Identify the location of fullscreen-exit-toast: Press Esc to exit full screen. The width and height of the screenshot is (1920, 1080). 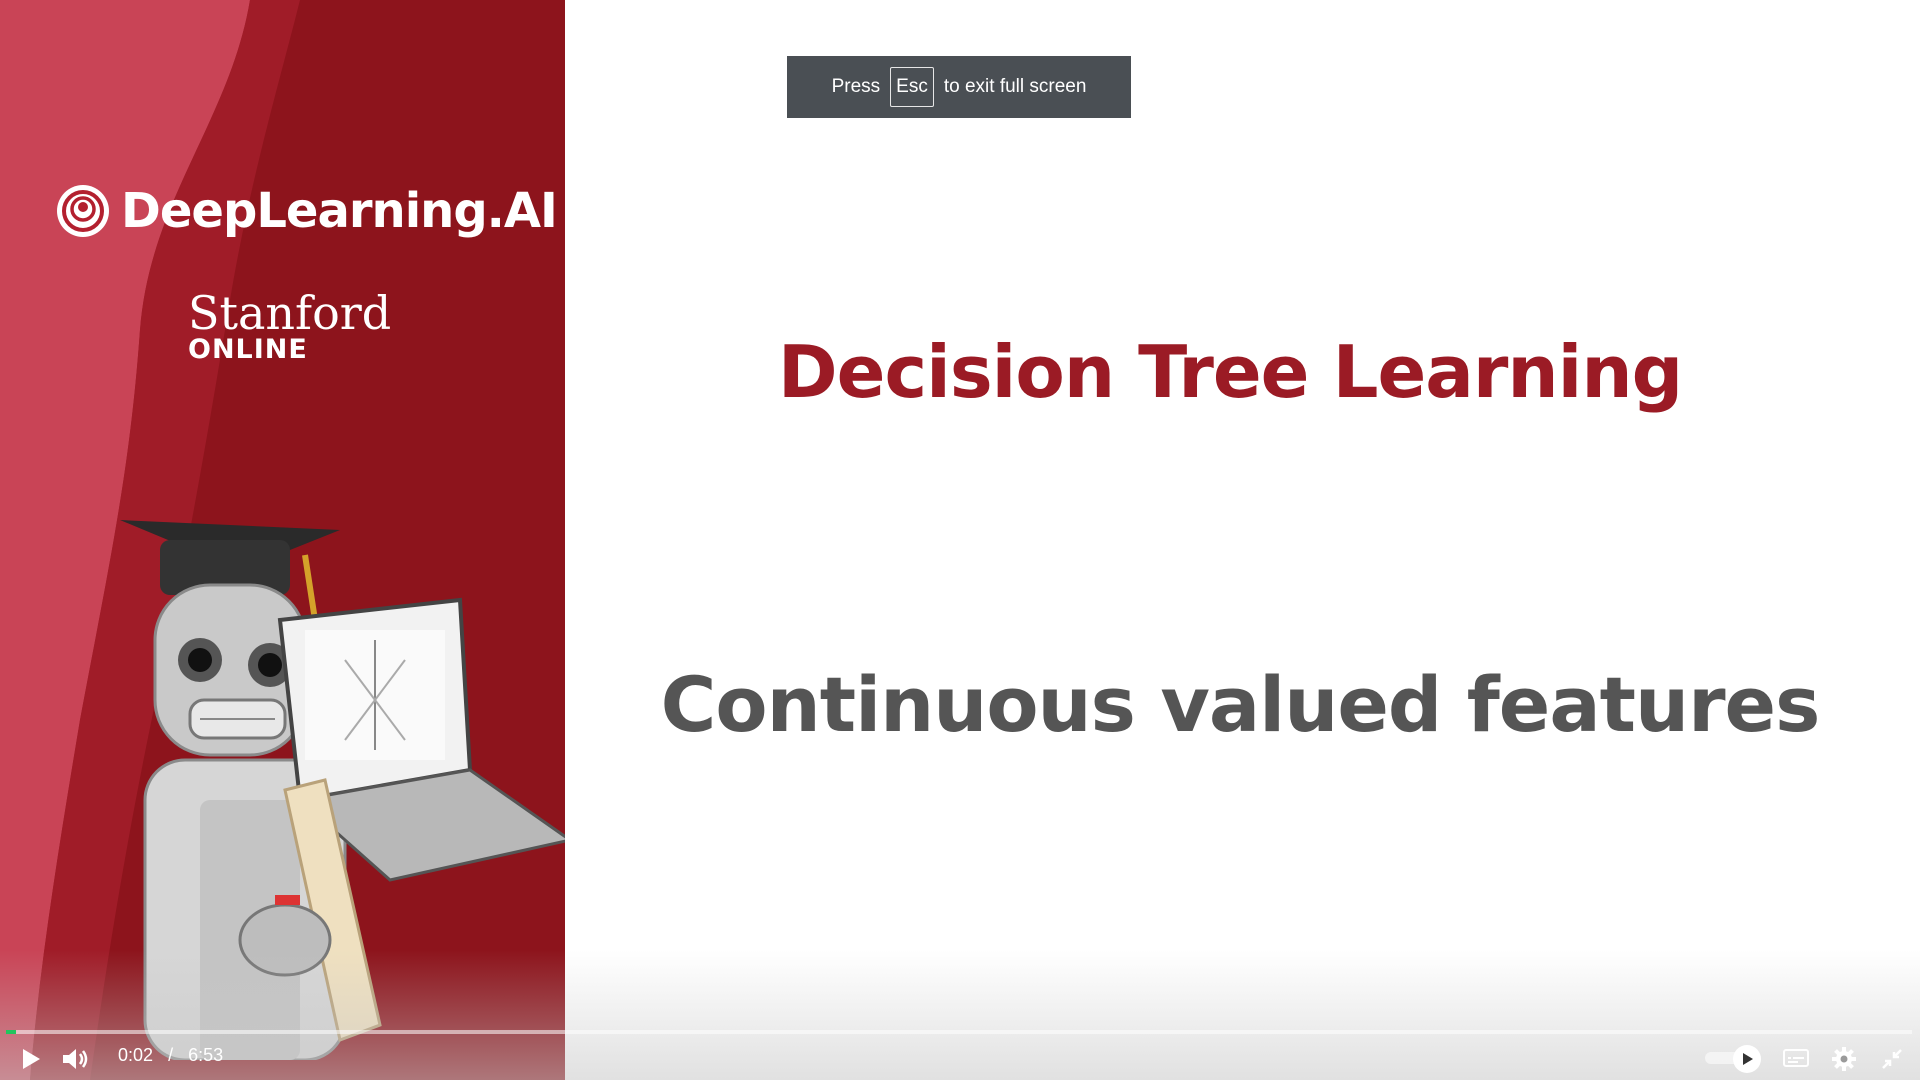
(959, 87).